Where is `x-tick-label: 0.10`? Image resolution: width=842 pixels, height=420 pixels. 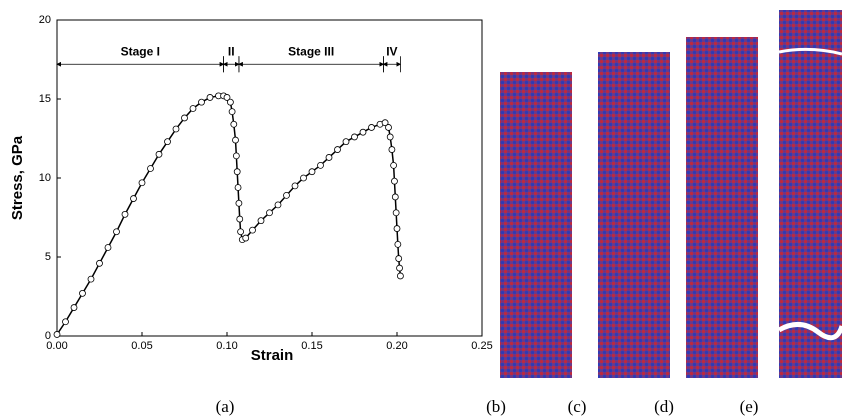 x-tick-label: 0.10 is located at coordinates (226, 346).